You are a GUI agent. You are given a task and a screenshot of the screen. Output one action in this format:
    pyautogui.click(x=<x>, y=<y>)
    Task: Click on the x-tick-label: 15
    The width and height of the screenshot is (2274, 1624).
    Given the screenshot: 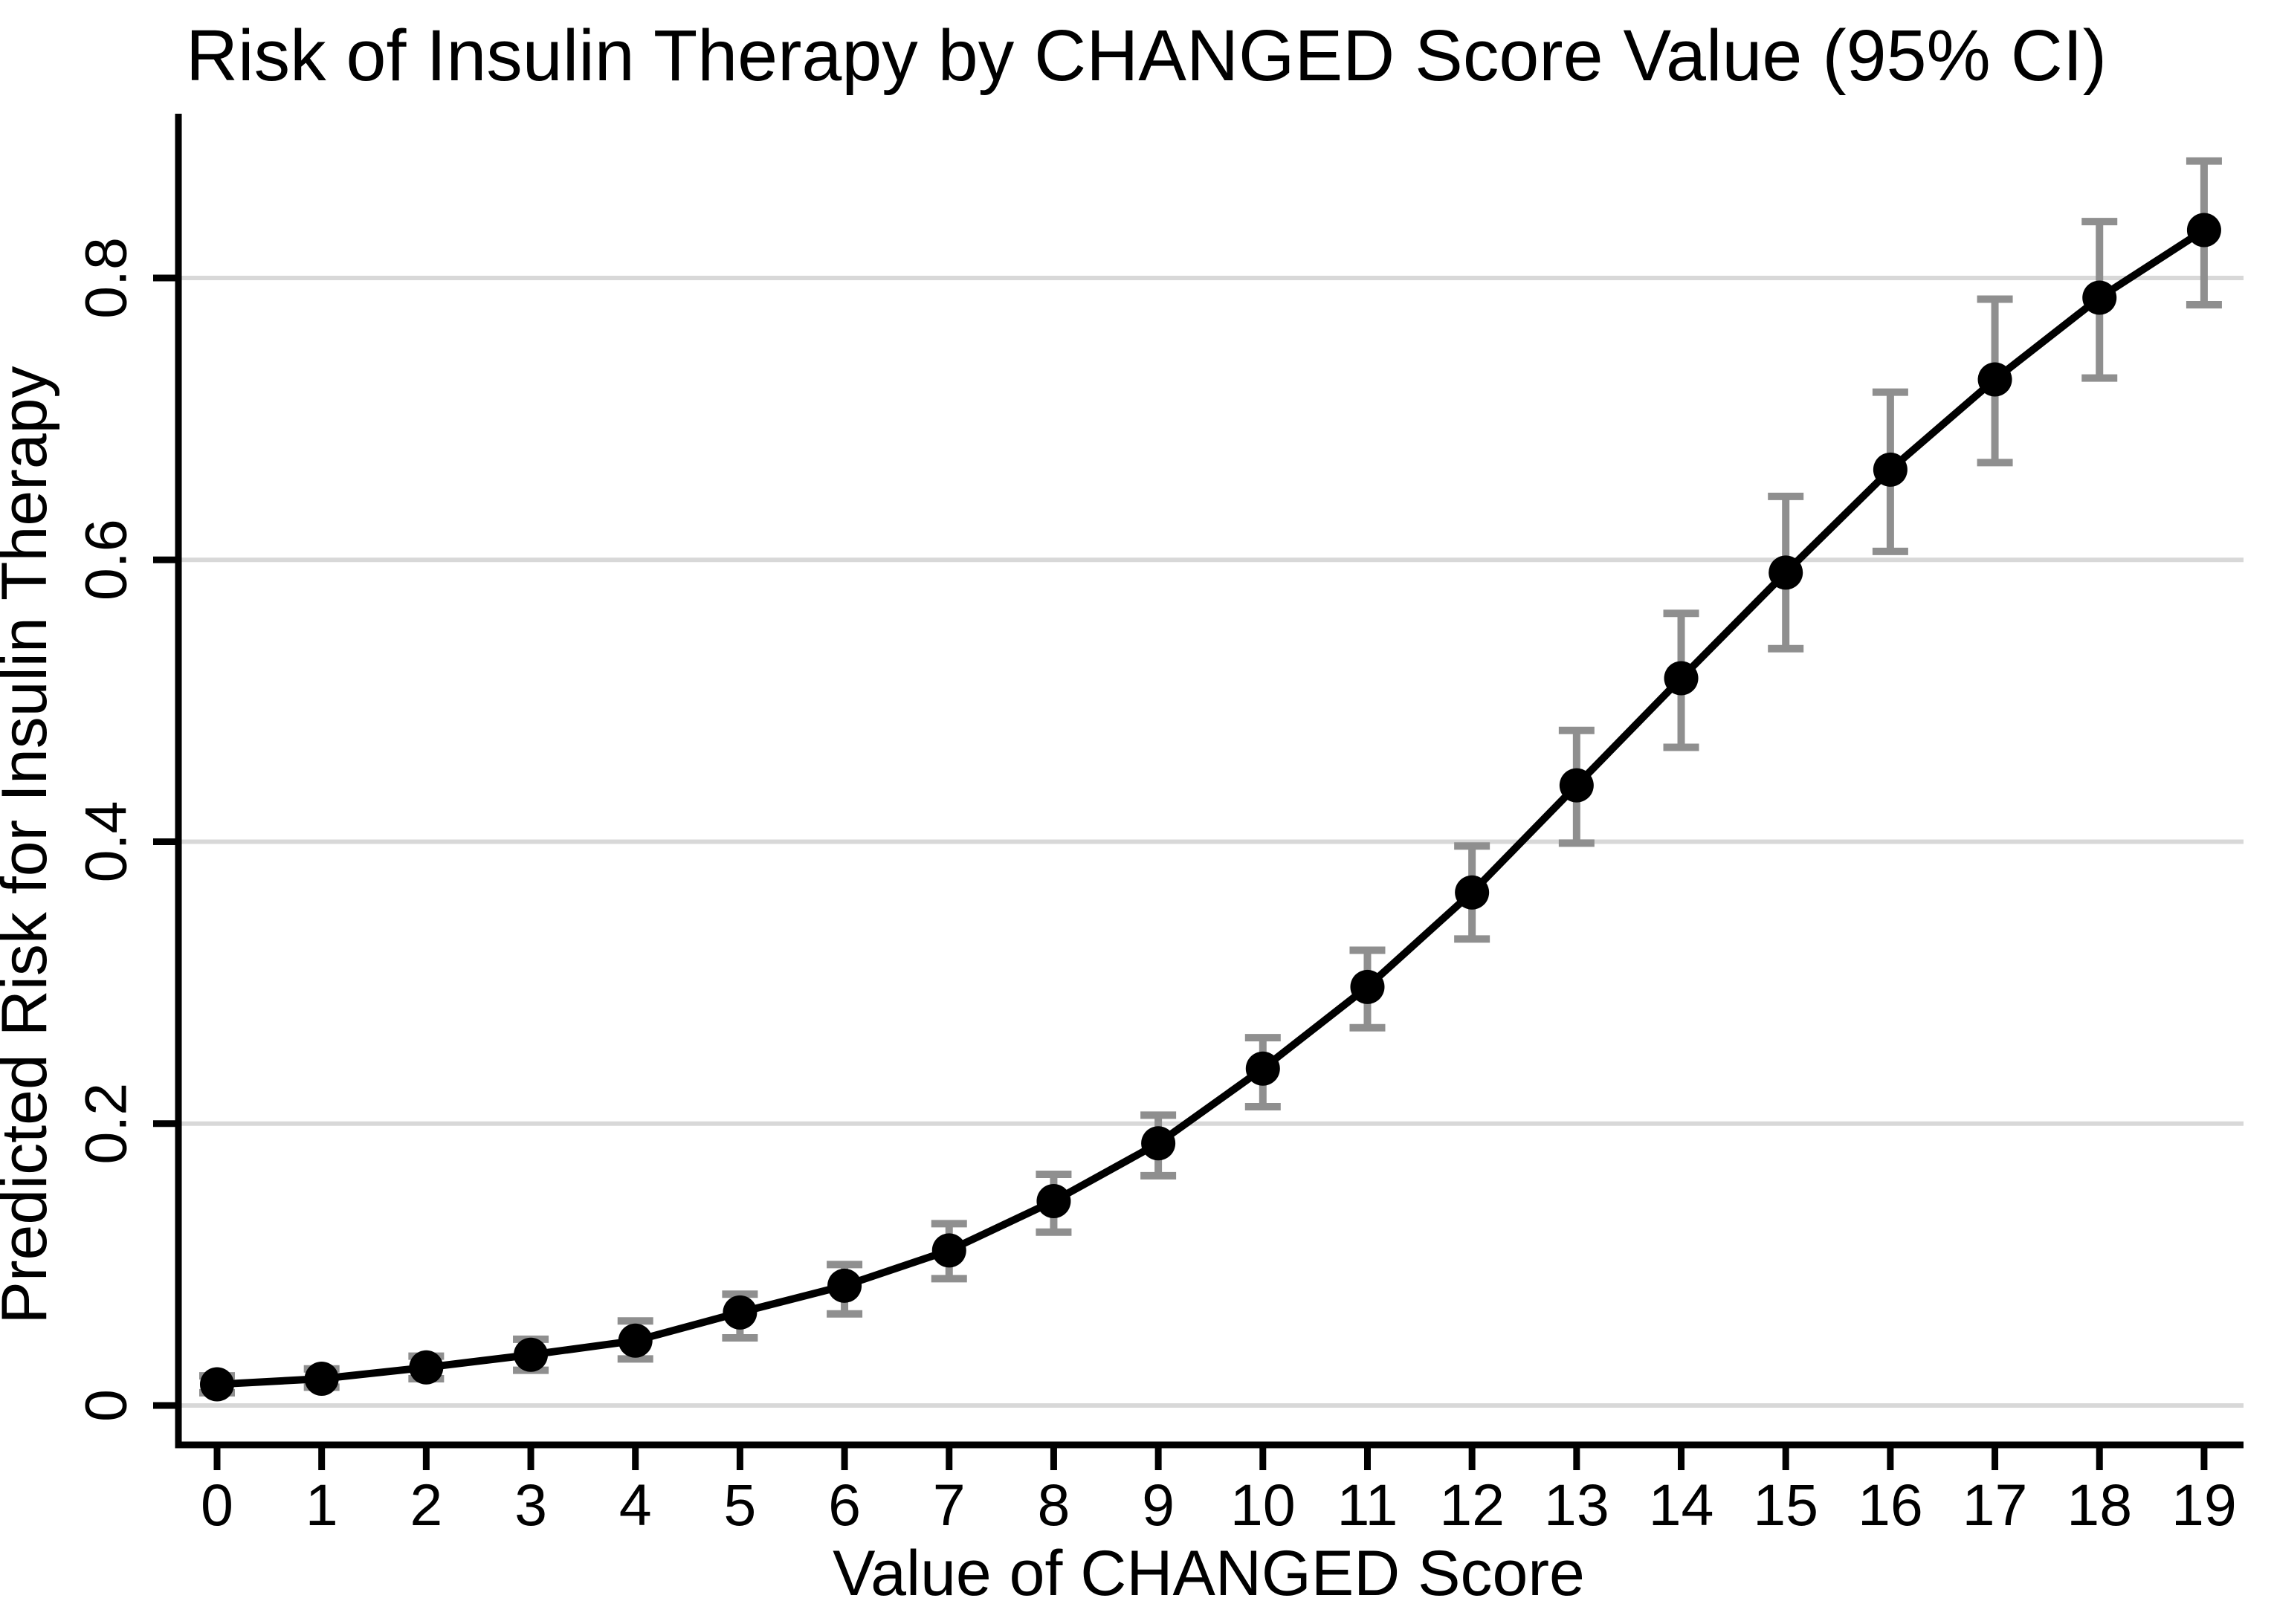 What is the action you would take?
    pyautogui.click(x=1785, y=1505)
    